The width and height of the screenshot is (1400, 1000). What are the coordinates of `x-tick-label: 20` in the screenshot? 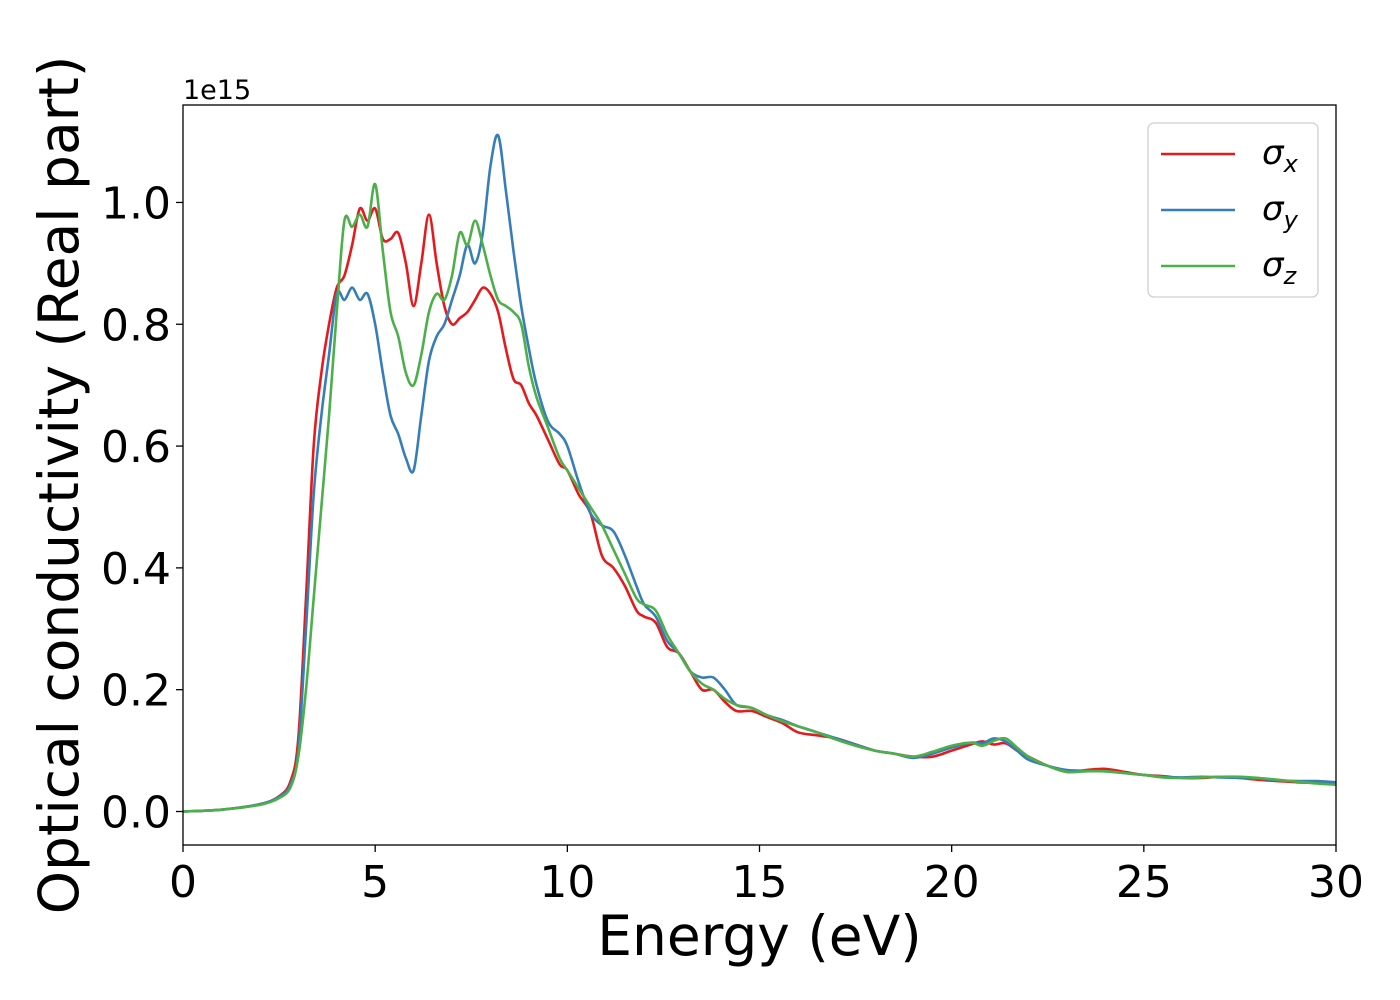 It's located at (952, 882).